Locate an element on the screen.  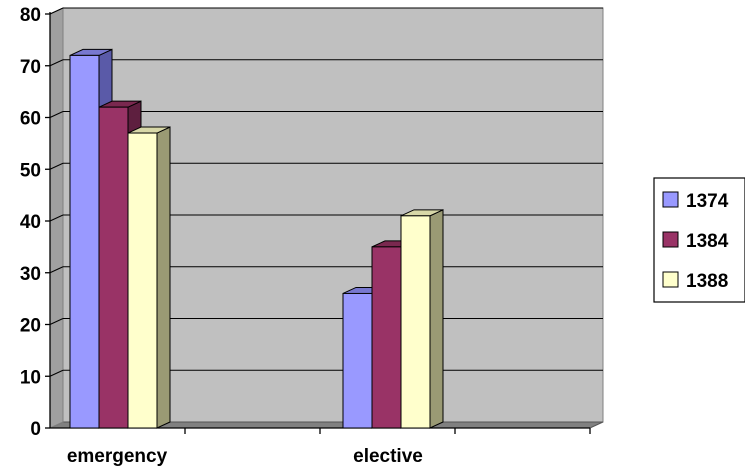
legend-label-1388: 1388 is located at coordinates (707, 281).